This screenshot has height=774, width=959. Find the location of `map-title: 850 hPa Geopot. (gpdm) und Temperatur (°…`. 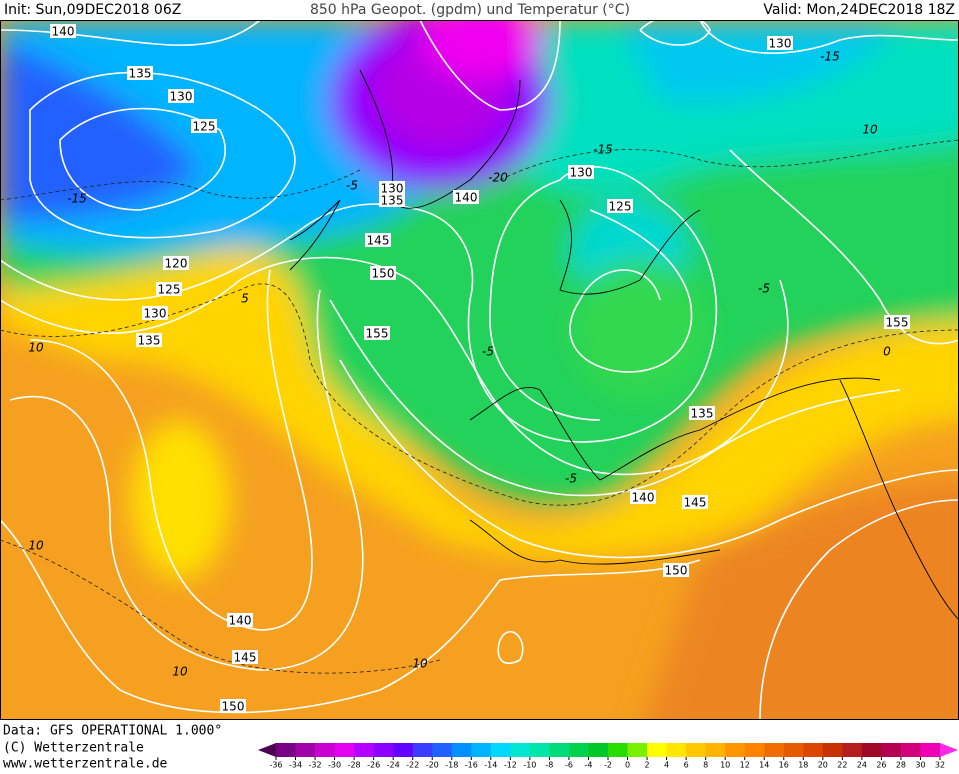

map-title: 850 hPa Geopot. (gpdm) und Temperatur (°… is located at coordinates (470, 10).